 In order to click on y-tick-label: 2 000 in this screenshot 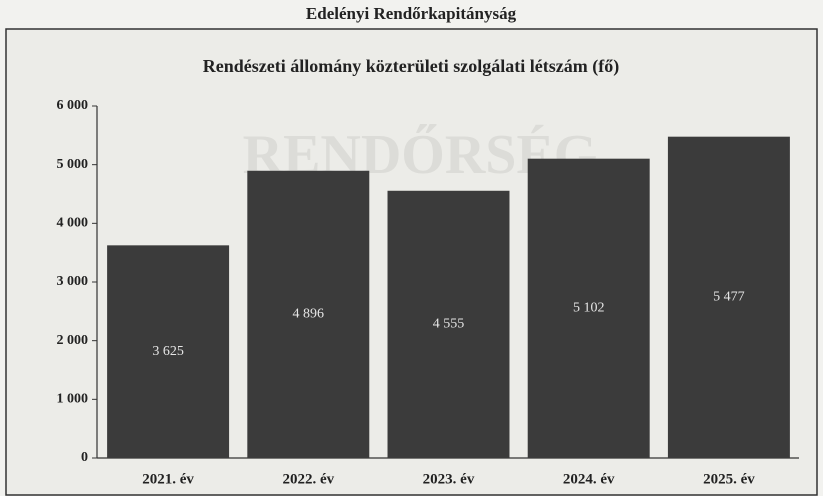, I will do `click(73, 340)`.